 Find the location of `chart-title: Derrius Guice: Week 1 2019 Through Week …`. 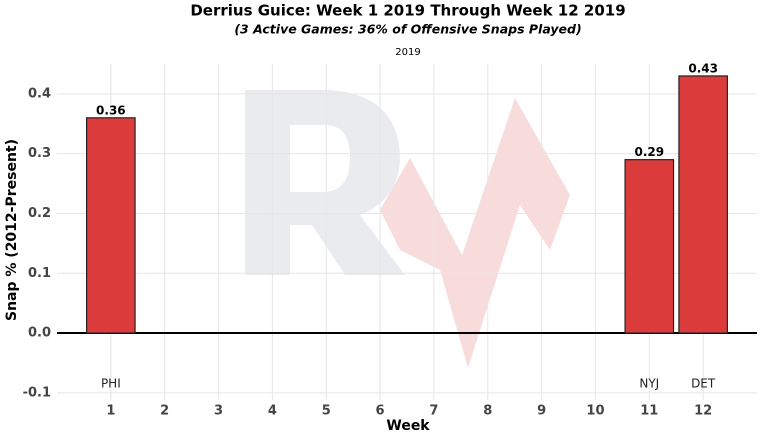

chart-title: Derrius Guice: Week 1 2019 Through Week … is located at coordinates (407, 11).